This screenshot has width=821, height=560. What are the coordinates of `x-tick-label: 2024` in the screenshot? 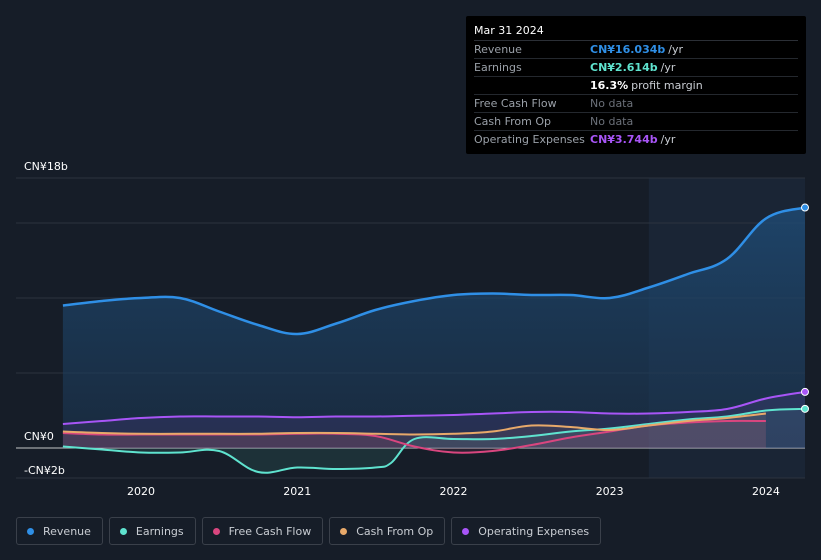 It's located at (766, 491).